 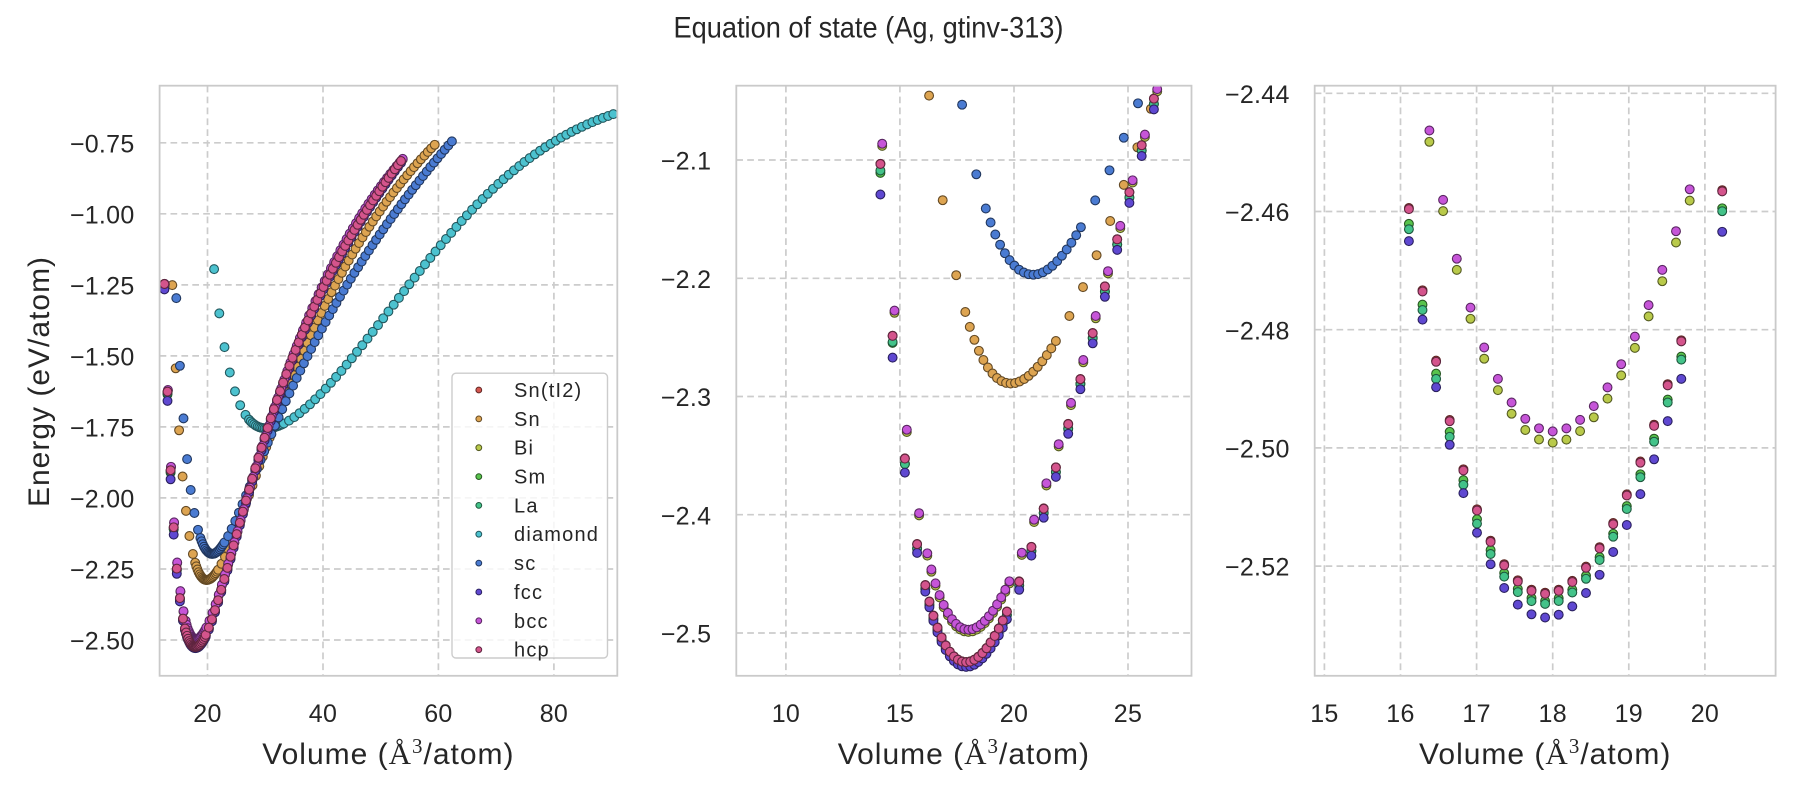 I want to click on svg-text: −2.5, so click(x=686, y=635).